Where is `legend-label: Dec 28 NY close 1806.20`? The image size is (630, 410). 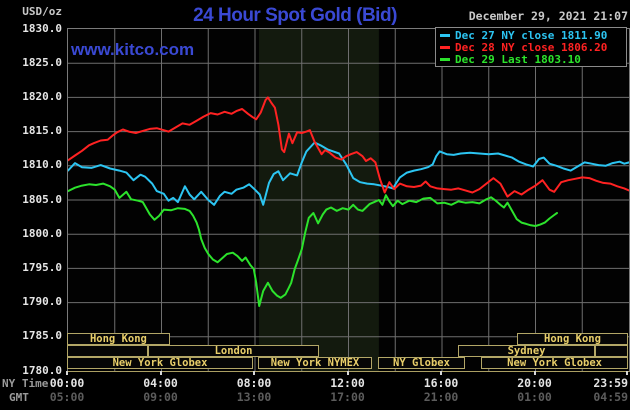
legend-label: Dec 28 NY close 1806.20 is located at coordinates (531, 47).